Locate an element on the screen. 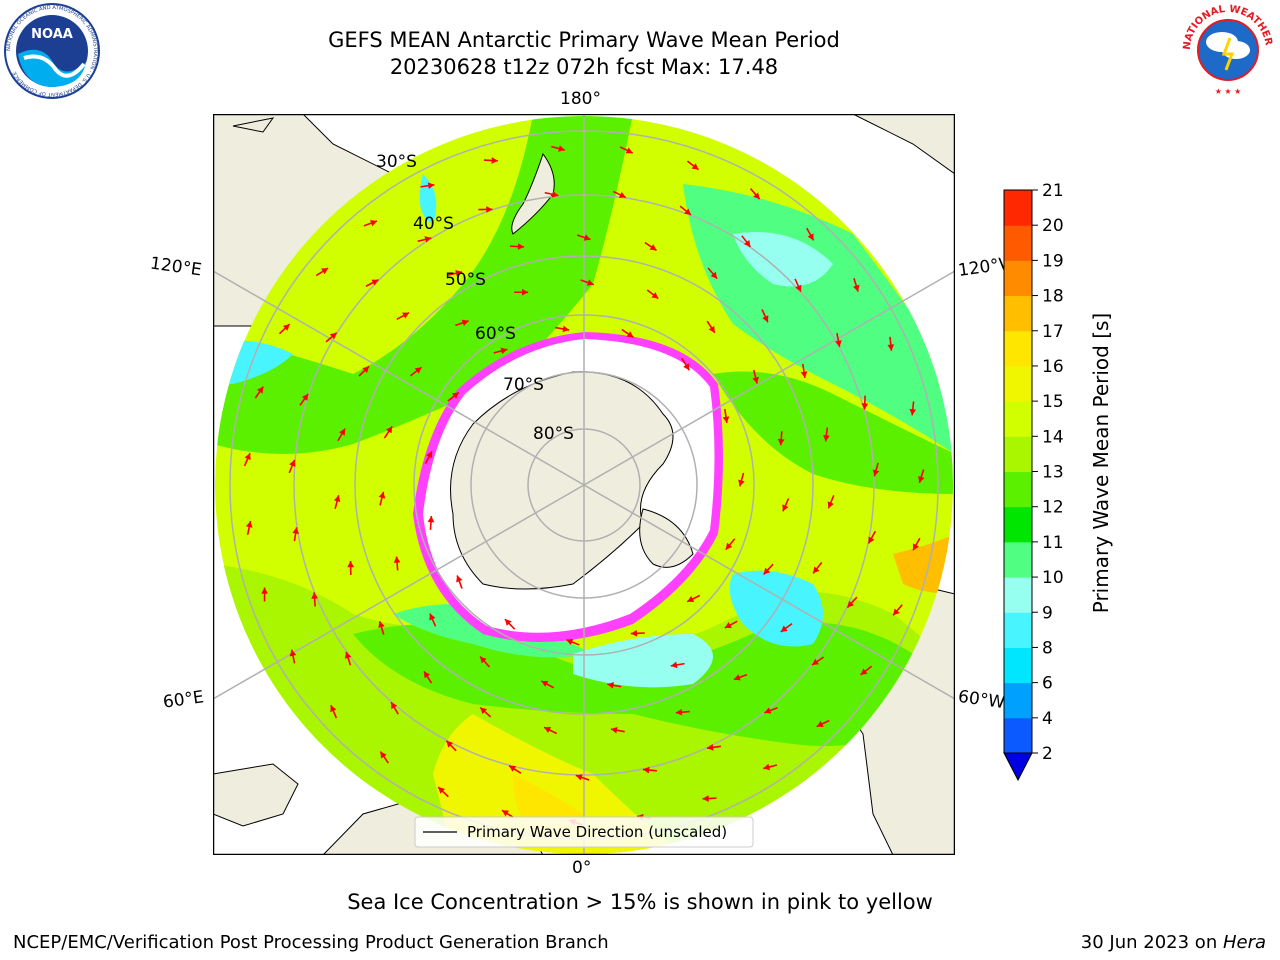  footer-host: Hera is located at coordinates (1244, 942).